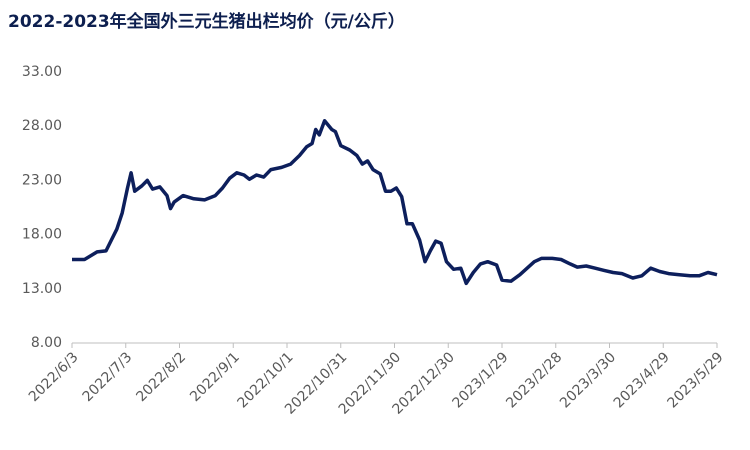 The width and height of the screenshot is (750, 450). Describe the element at coordinates (642, 380) in the screenshot. I see `x-tick-label: 2023/4/29` at that location.